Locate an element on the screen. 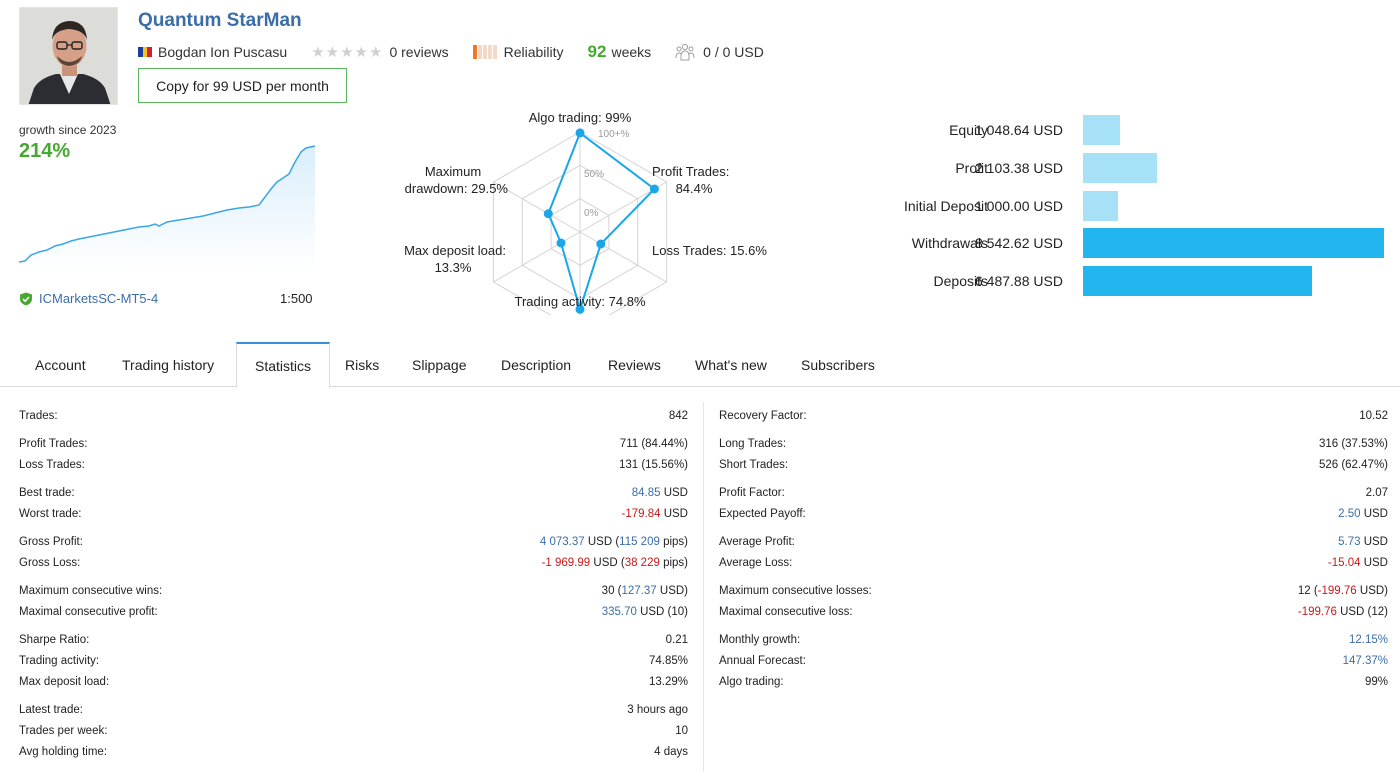 The image size is (1400, 777). tab-trading-history: Trading history is located at coordinates (168, 364).